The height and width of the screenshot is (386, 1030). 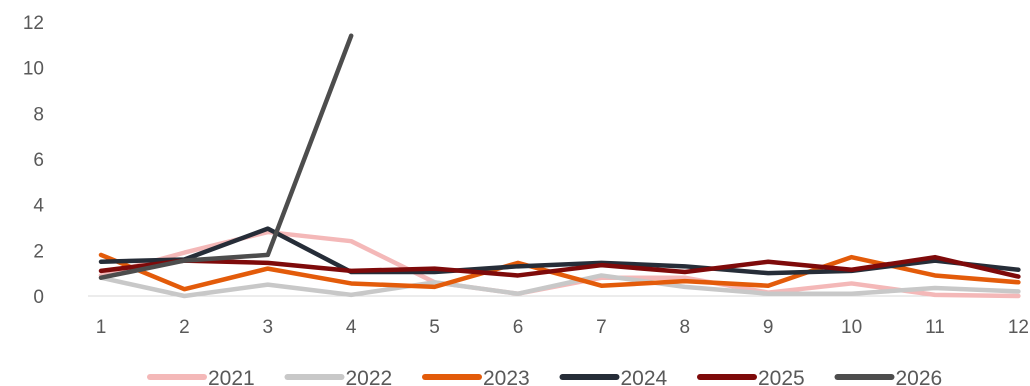 I want to click on y-tick-label: 4, so click(x=38, y=206).